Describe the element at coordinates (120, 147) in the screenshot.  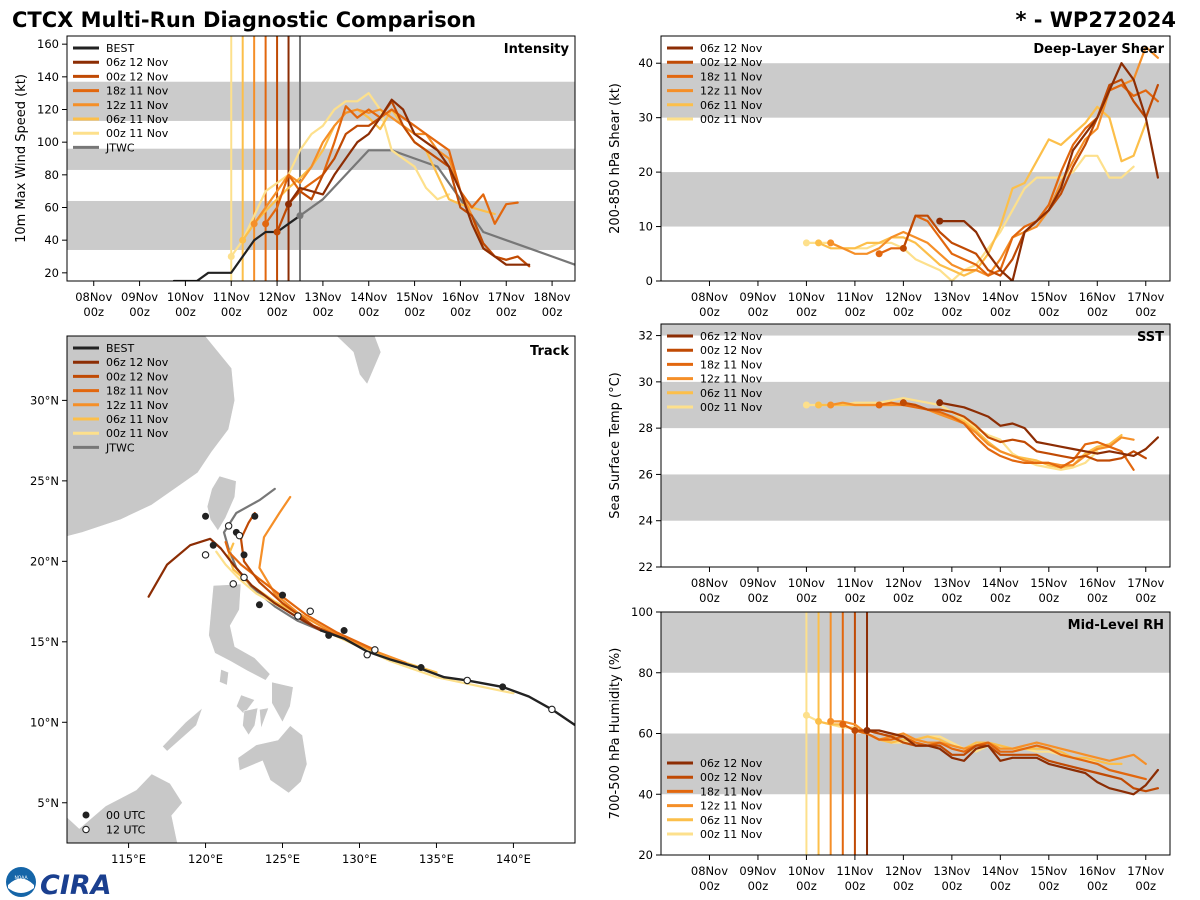
I see `legend-label: JTWC` at that location.